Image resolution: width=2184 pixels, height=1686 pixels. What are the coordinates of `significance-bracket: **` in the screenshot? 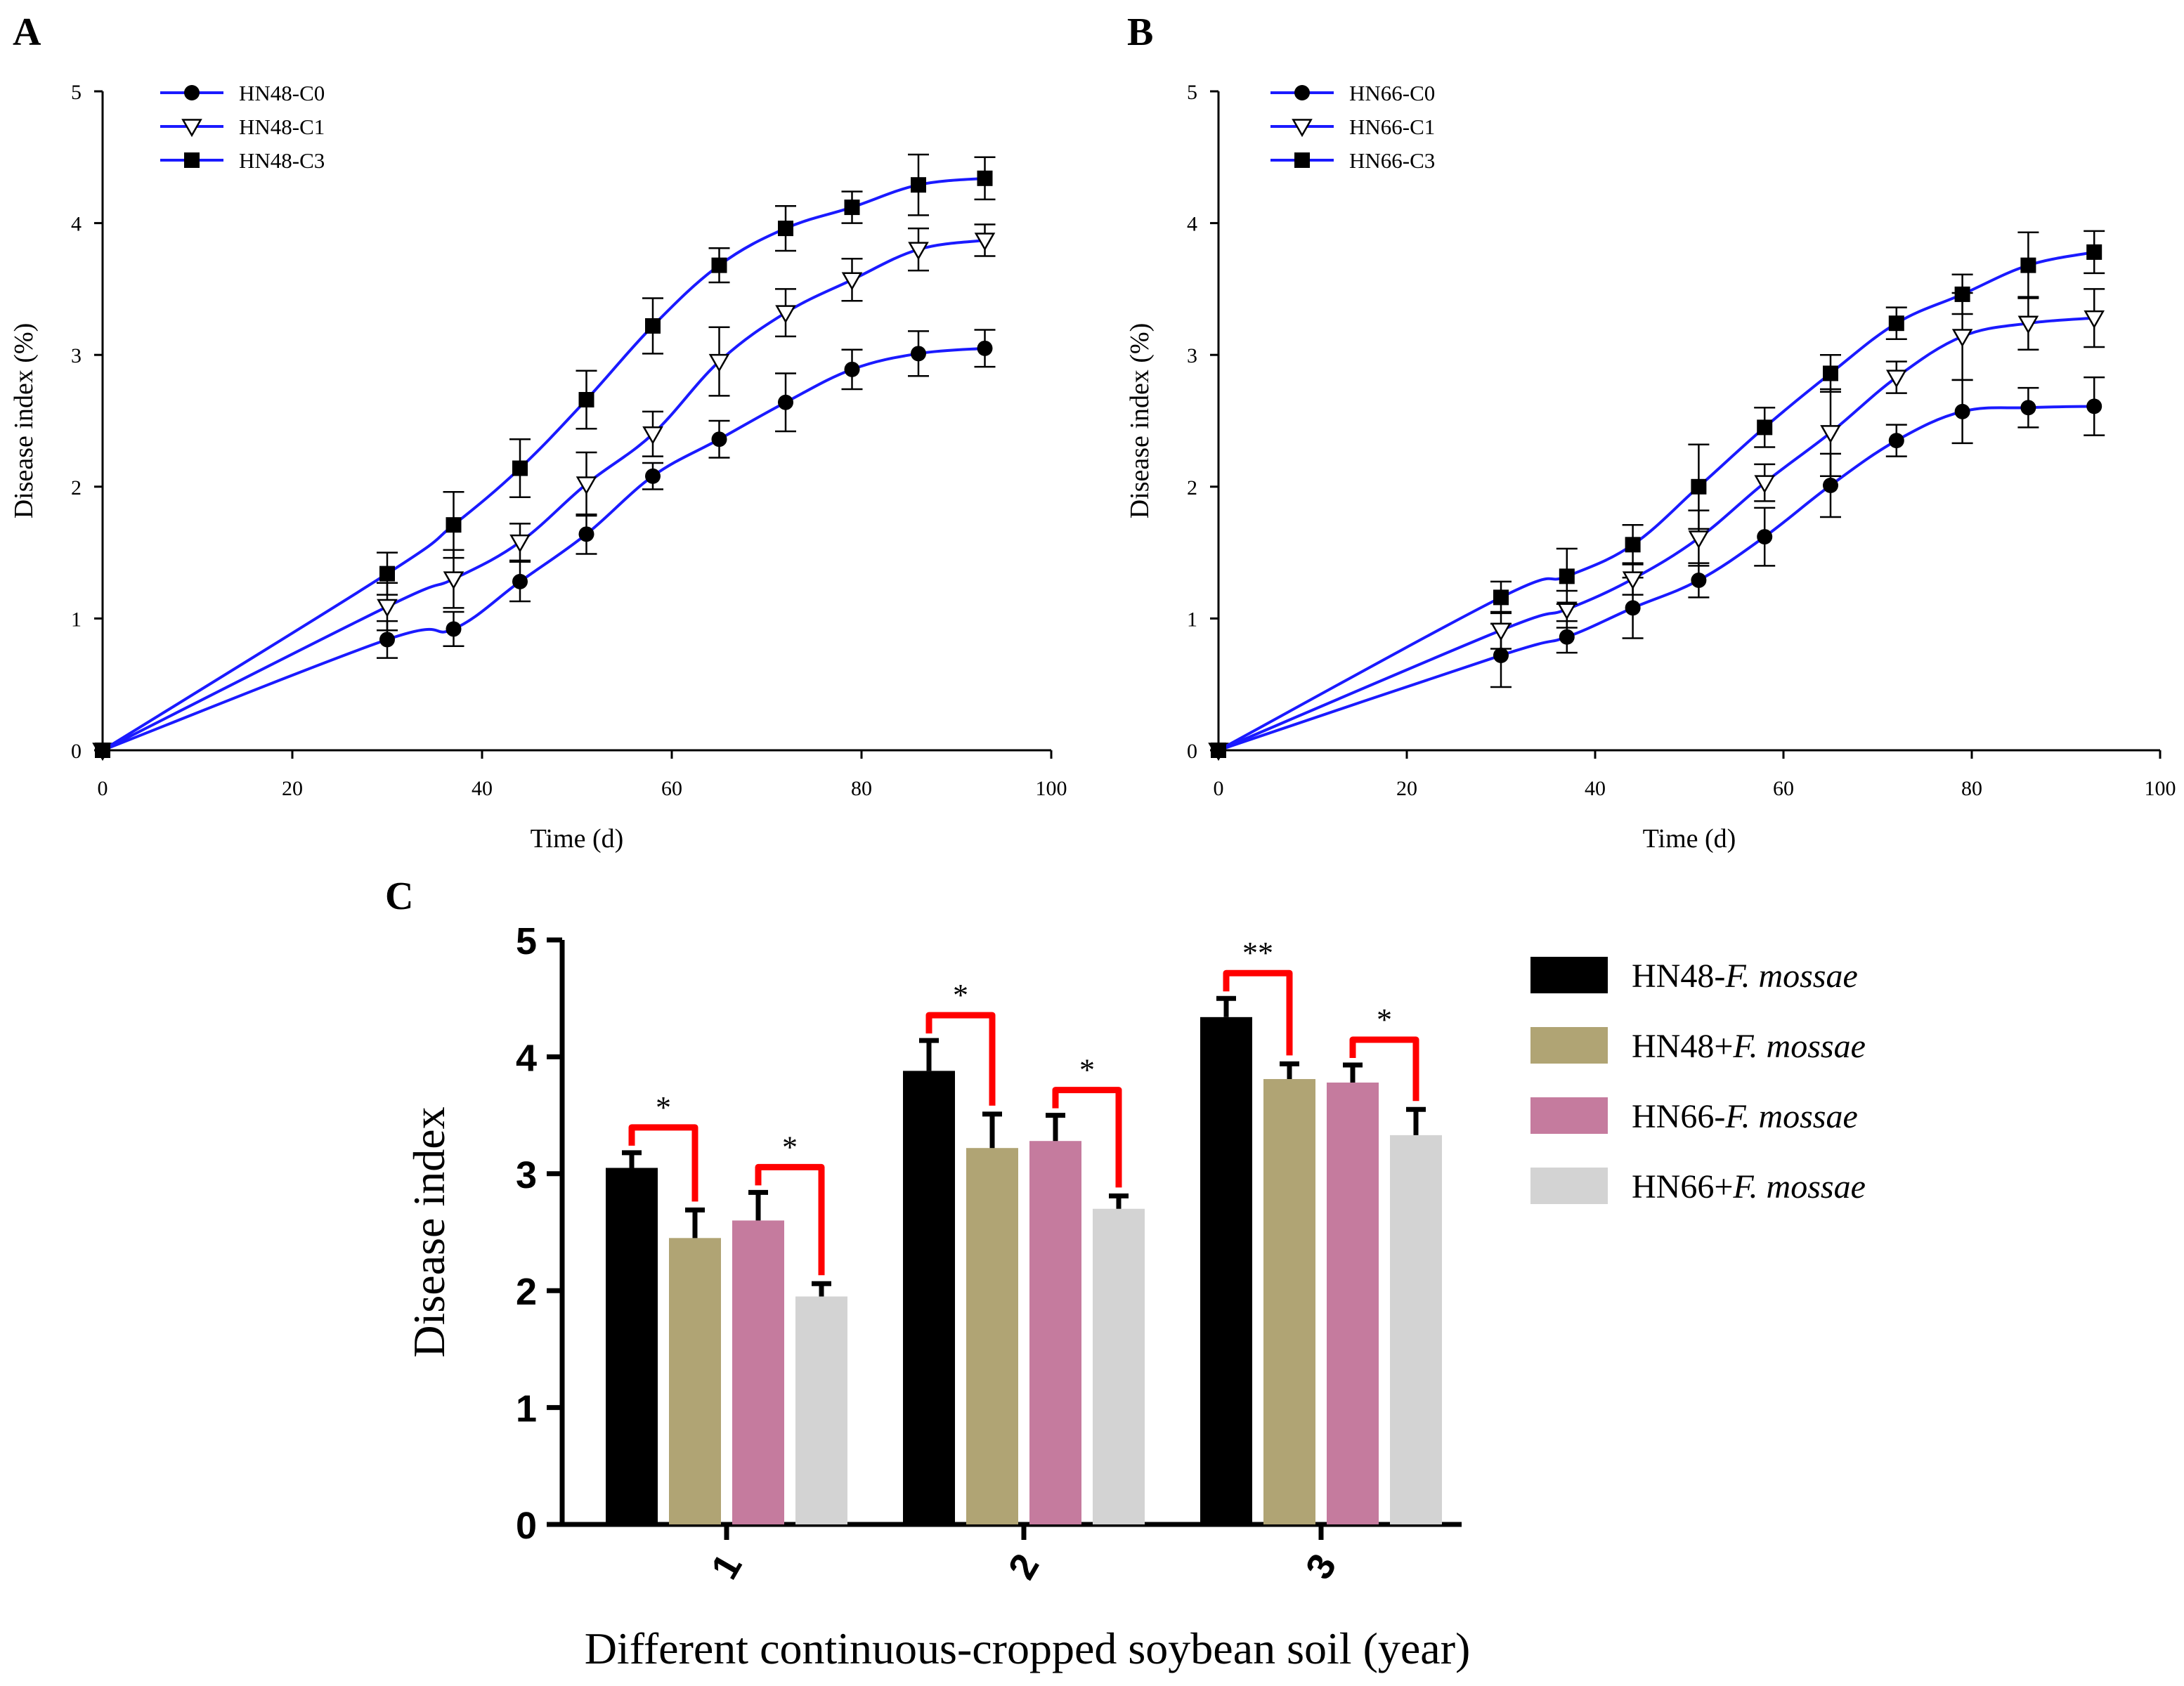 It's located at (1258, 996).